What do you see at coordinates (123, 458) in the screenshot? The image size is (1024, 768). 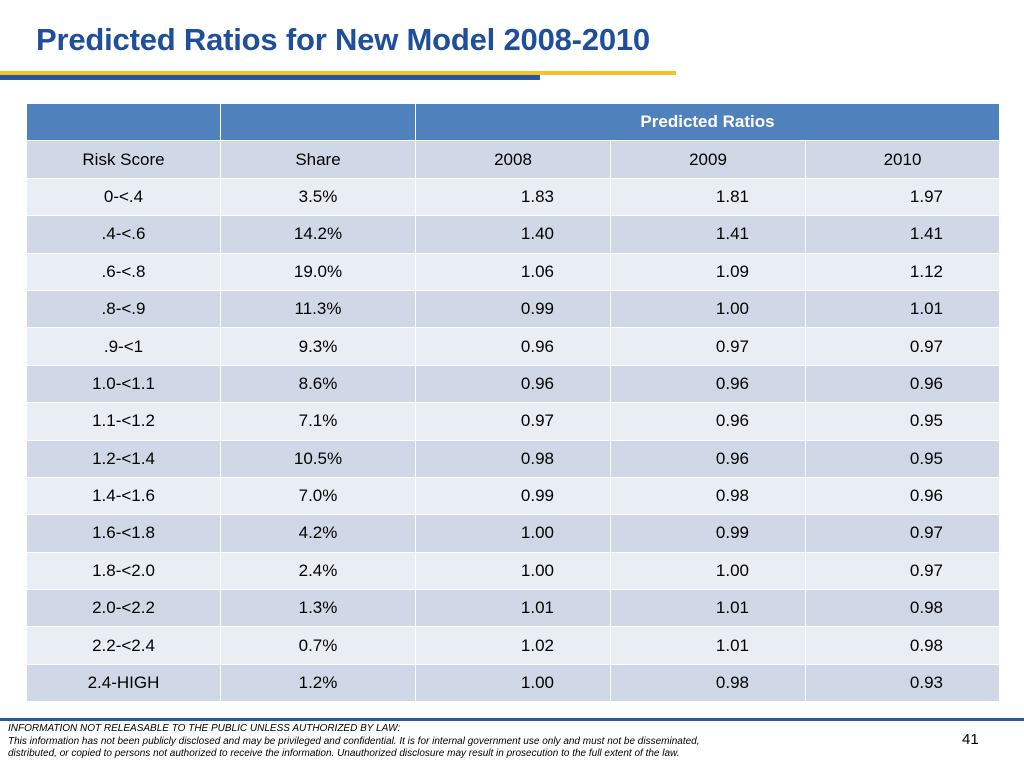 I see `cell-risk-score: 1.2-<1.4` at bounding box center [123, 458].